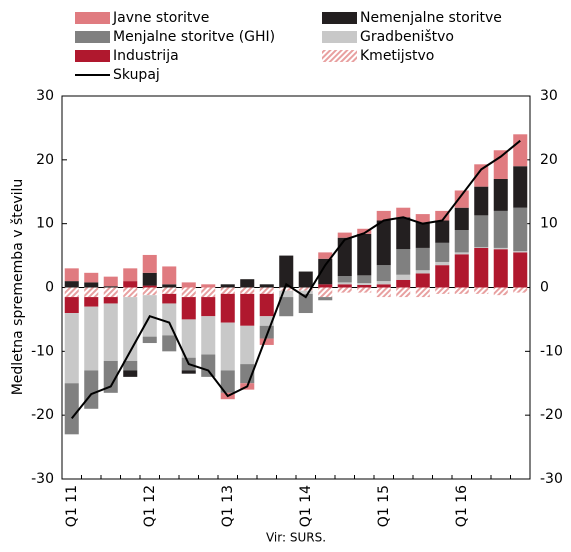 This screenshot has height=552, width=571. Describe the element at coordinates (194, 37) in the screenshot. I see `legend-label: Menjalne storitve (GHI)` at that location.